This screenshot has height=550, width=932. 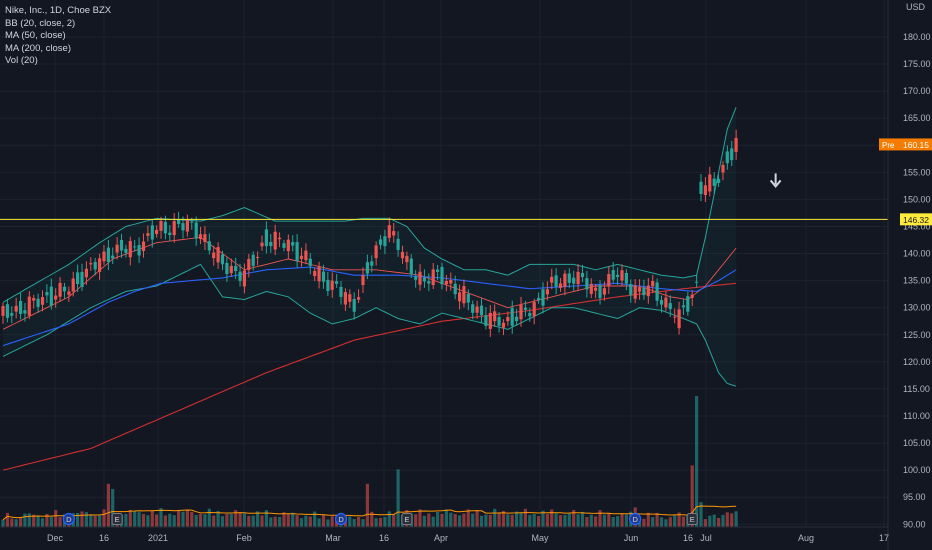 What do you see at coordinates (916, 219) in the screenshot?
I see `badge-bg` at bounding box center [916, 219].